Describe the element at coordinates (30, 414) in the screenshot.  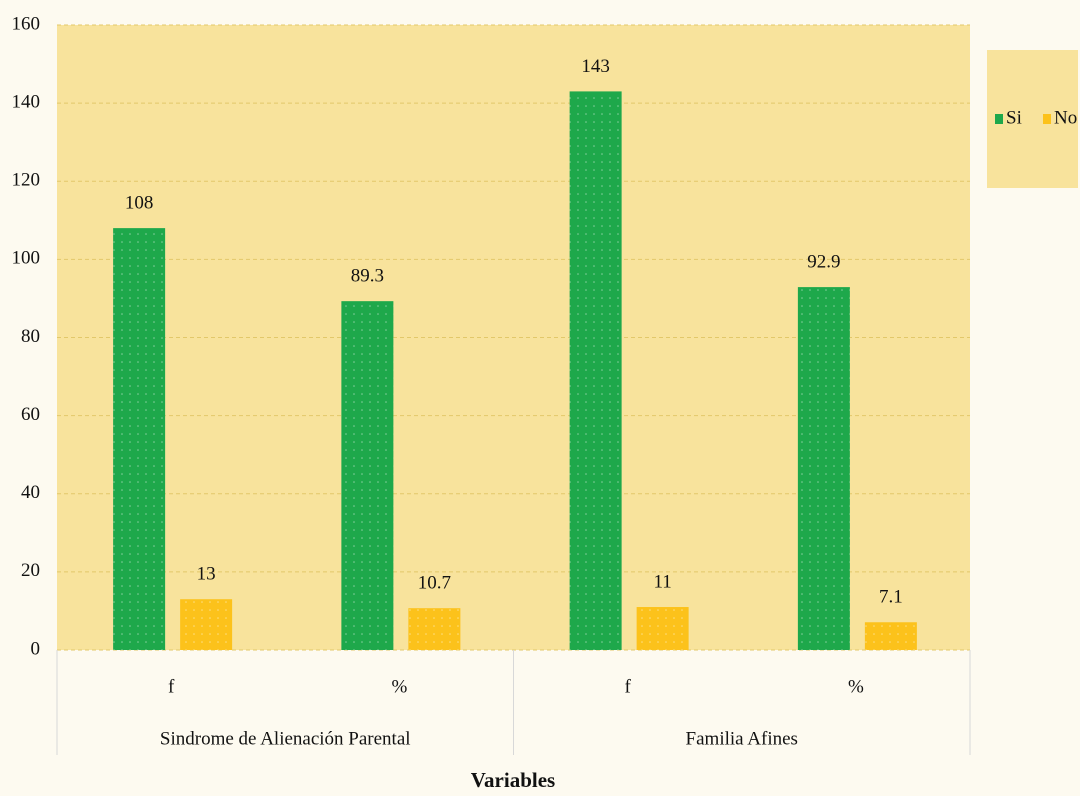
I see `y-tick-label: 60` at that location.